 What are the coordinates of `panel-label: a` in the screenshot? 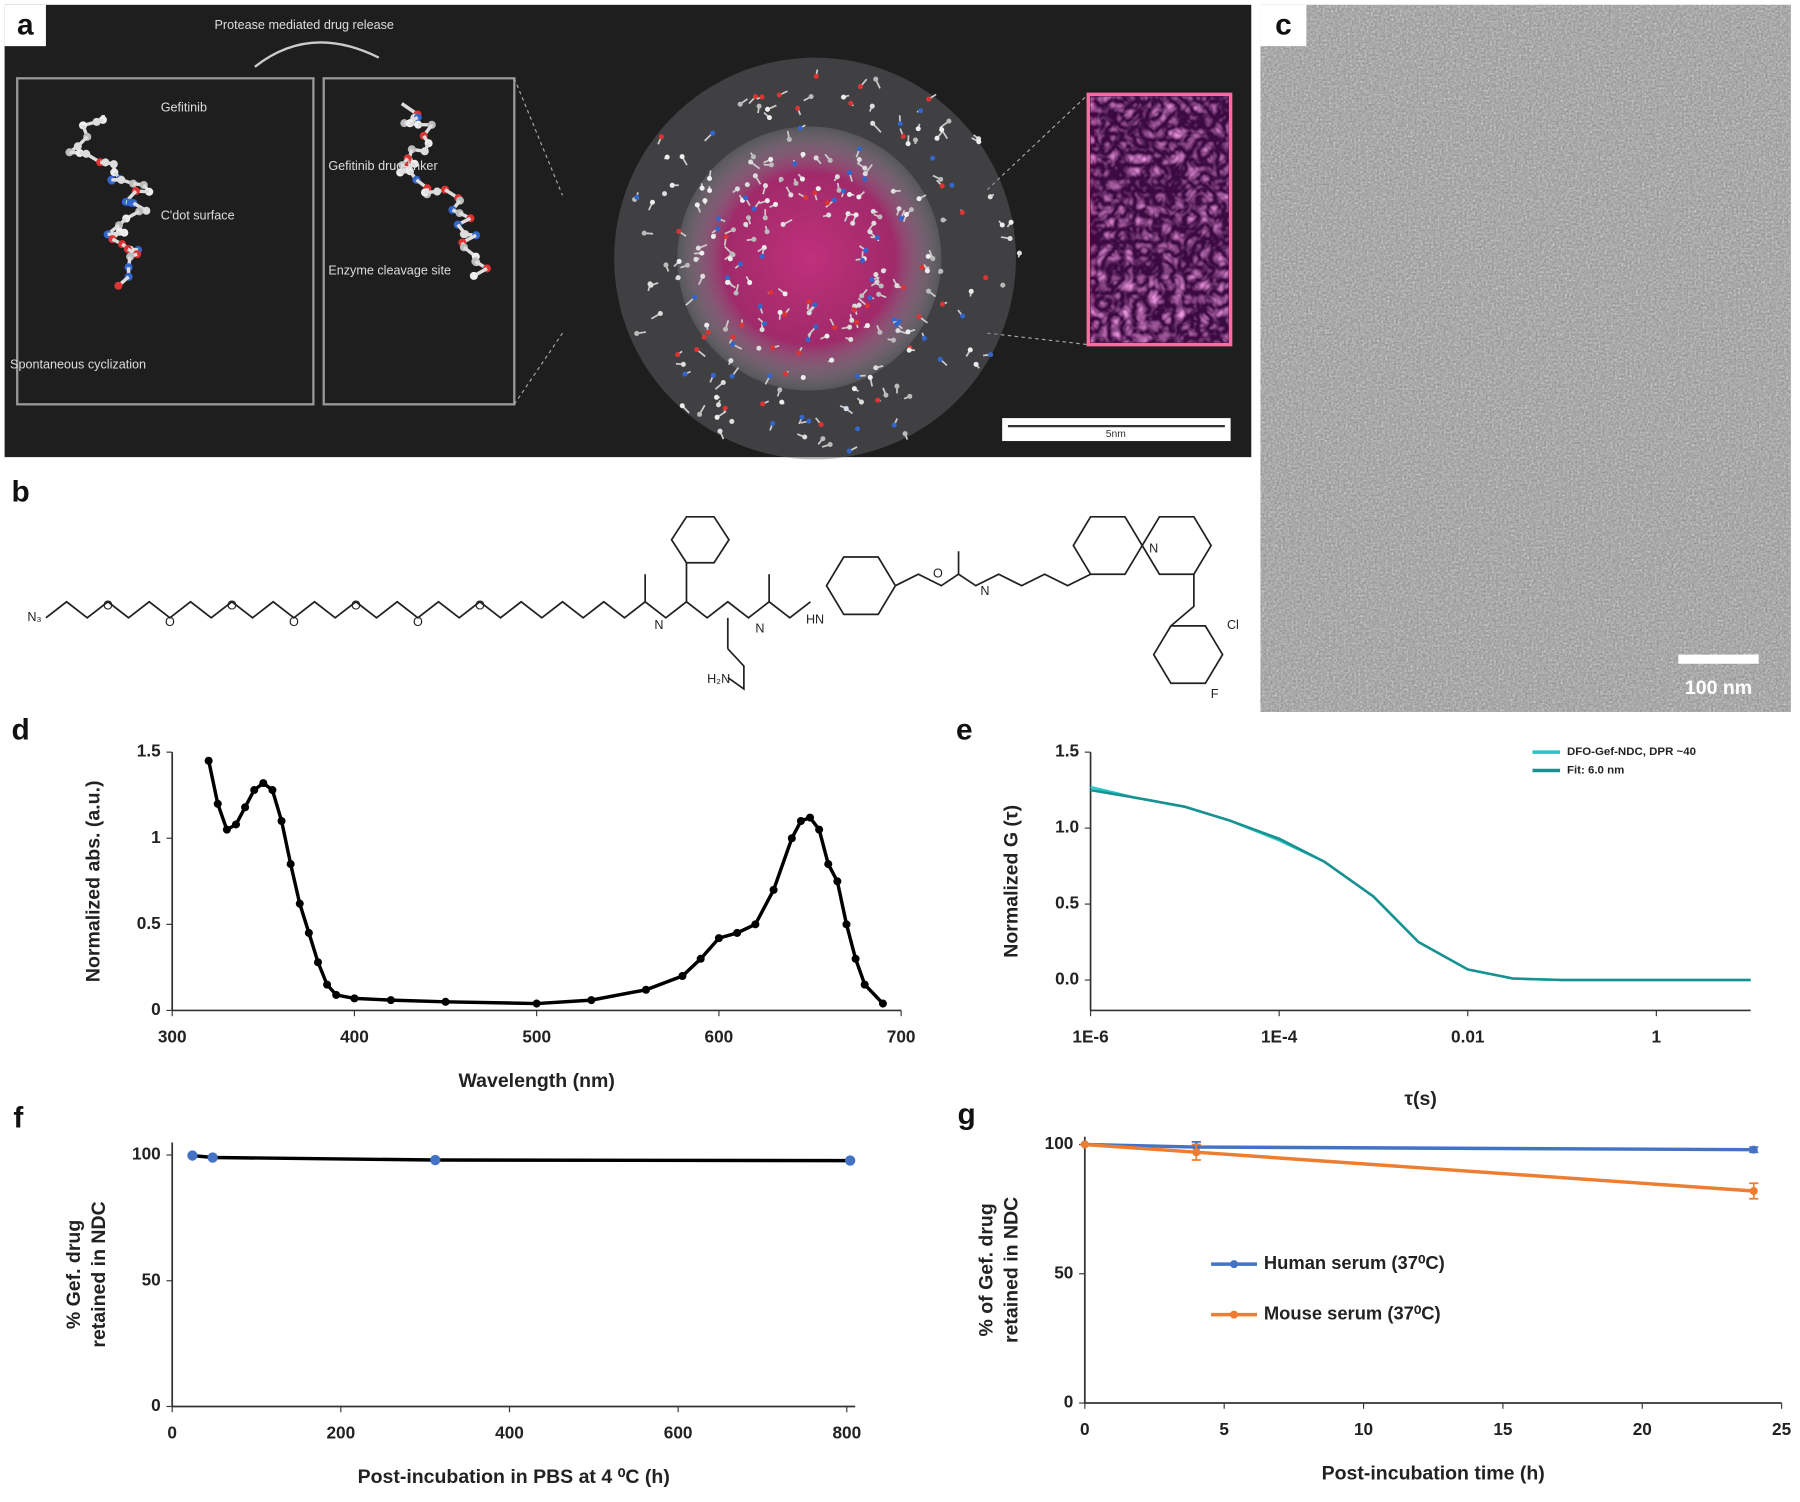 It's located at (25, 25).